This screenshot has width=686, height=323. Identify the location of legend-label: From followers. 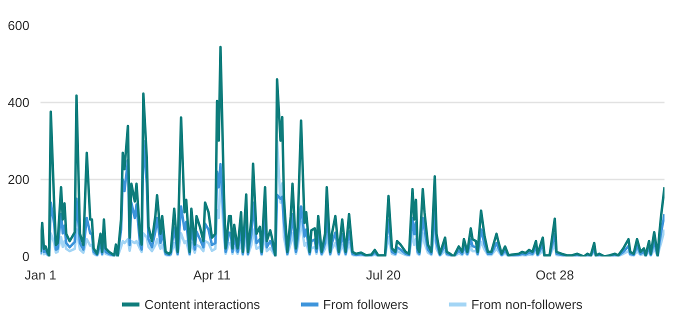
(365, 304).